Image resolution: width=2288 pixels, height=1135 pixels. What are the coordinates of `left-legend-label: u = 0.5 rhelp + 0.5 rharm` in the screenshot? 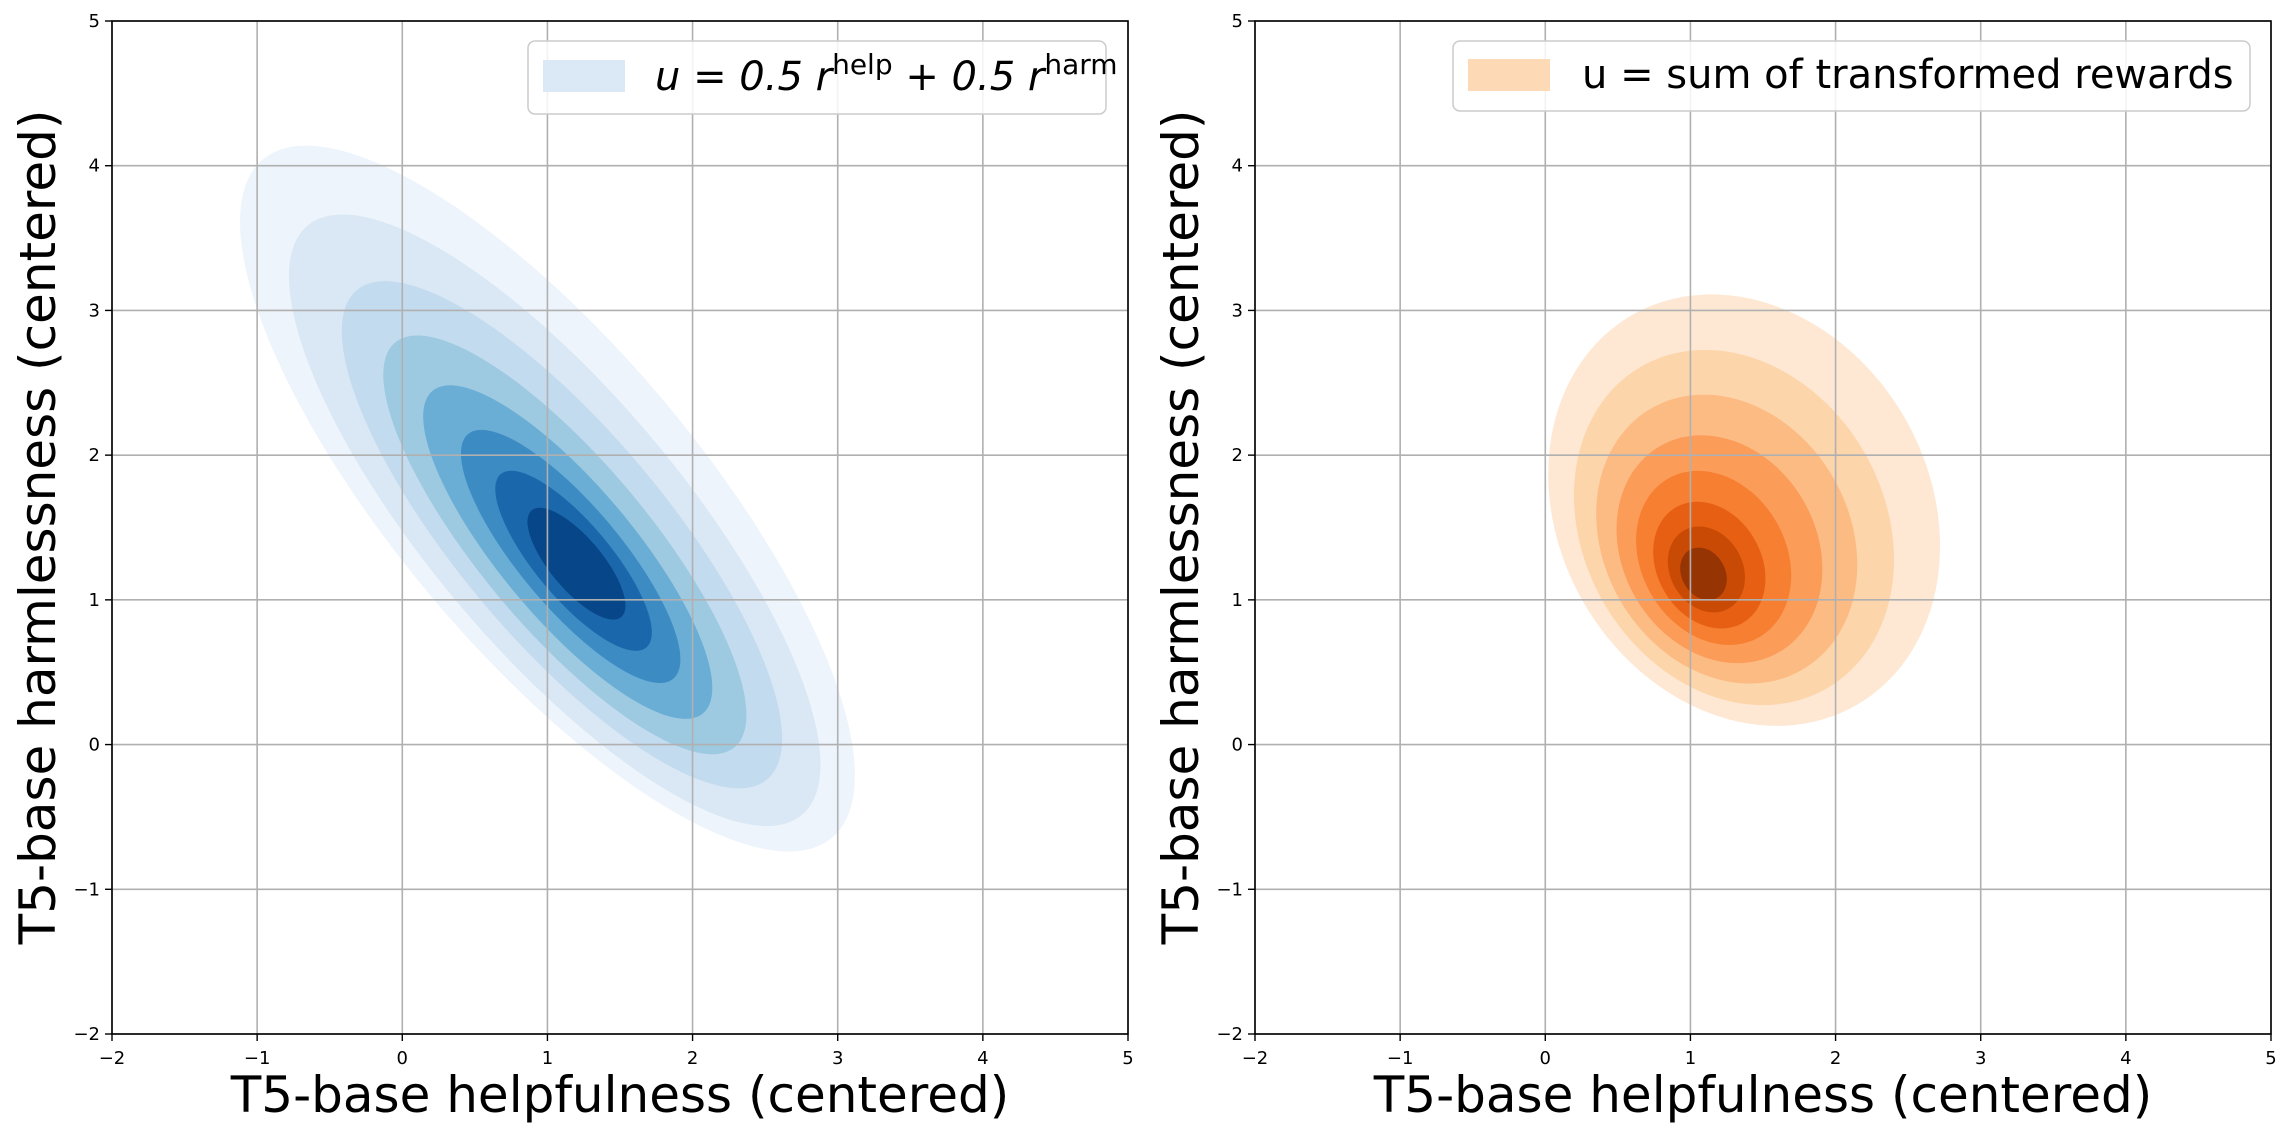 It's located at (886, 74).